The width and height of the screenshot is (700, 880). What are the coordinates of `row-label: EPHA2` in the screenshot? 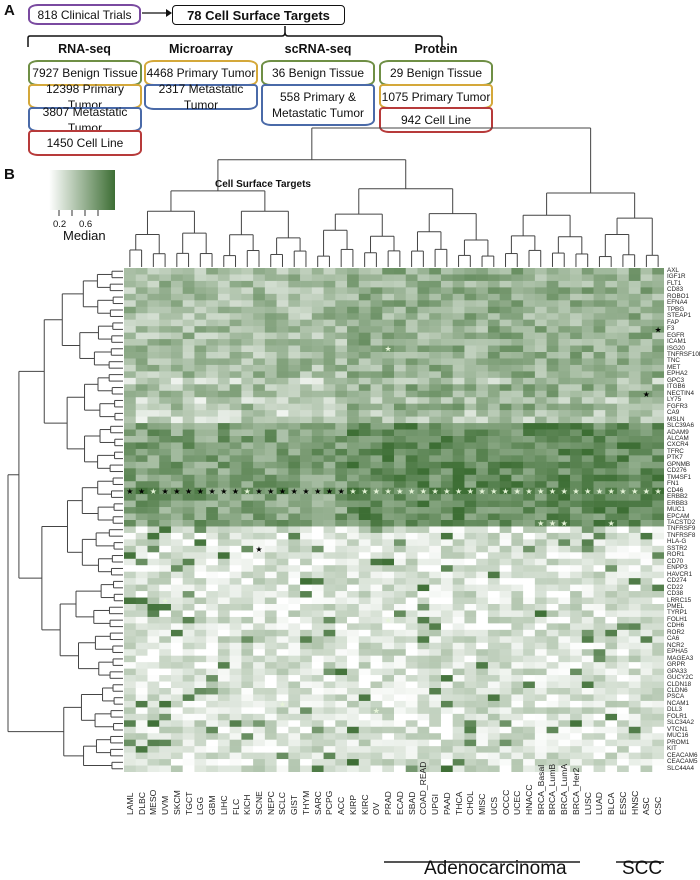 It's located at (677, 374).